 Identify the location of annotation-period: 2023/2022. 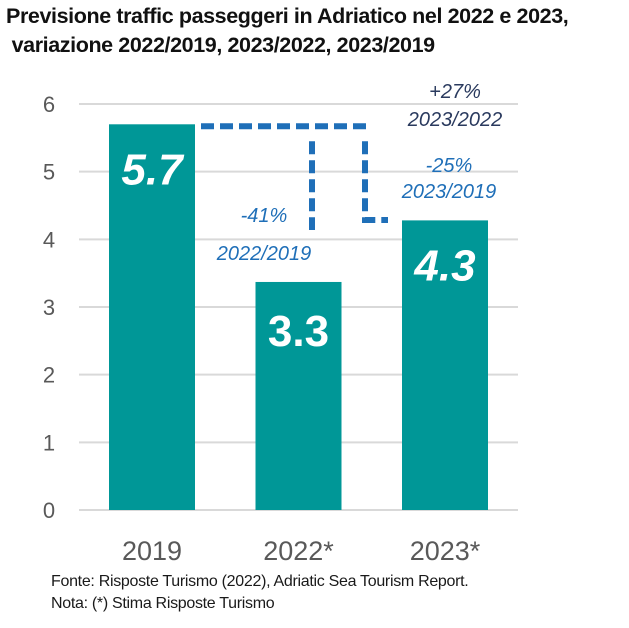
(455, 120).